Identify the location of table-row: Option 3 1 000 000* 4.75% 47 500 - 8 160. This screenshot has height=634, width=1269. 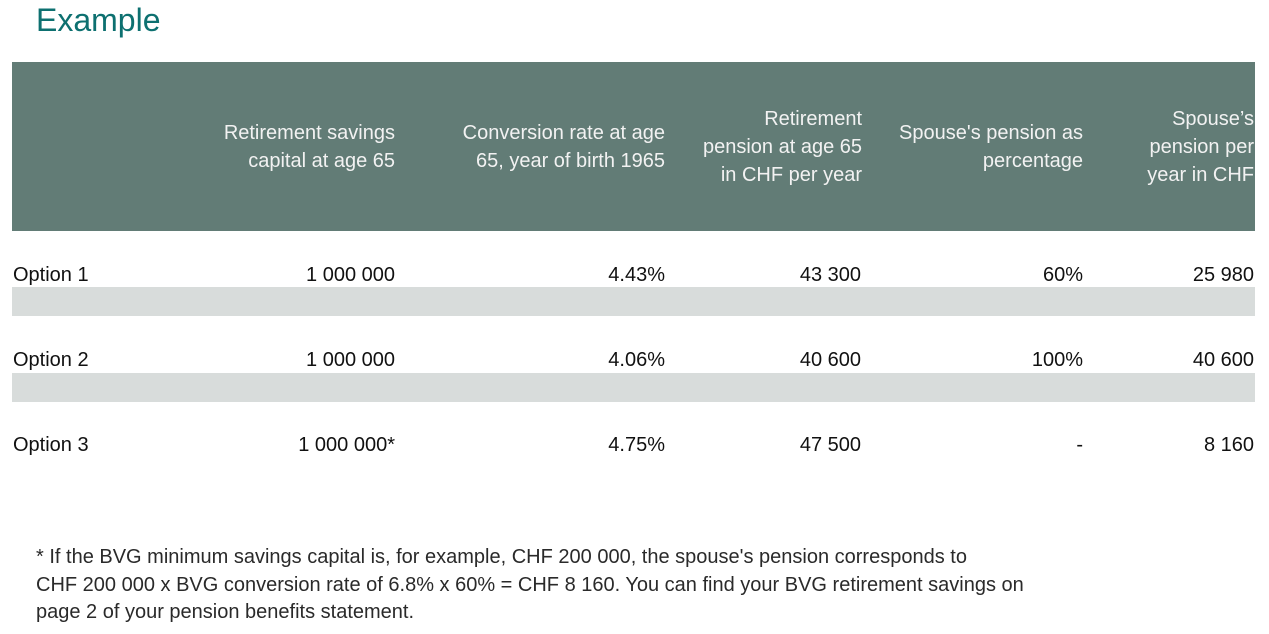
(633, 445).